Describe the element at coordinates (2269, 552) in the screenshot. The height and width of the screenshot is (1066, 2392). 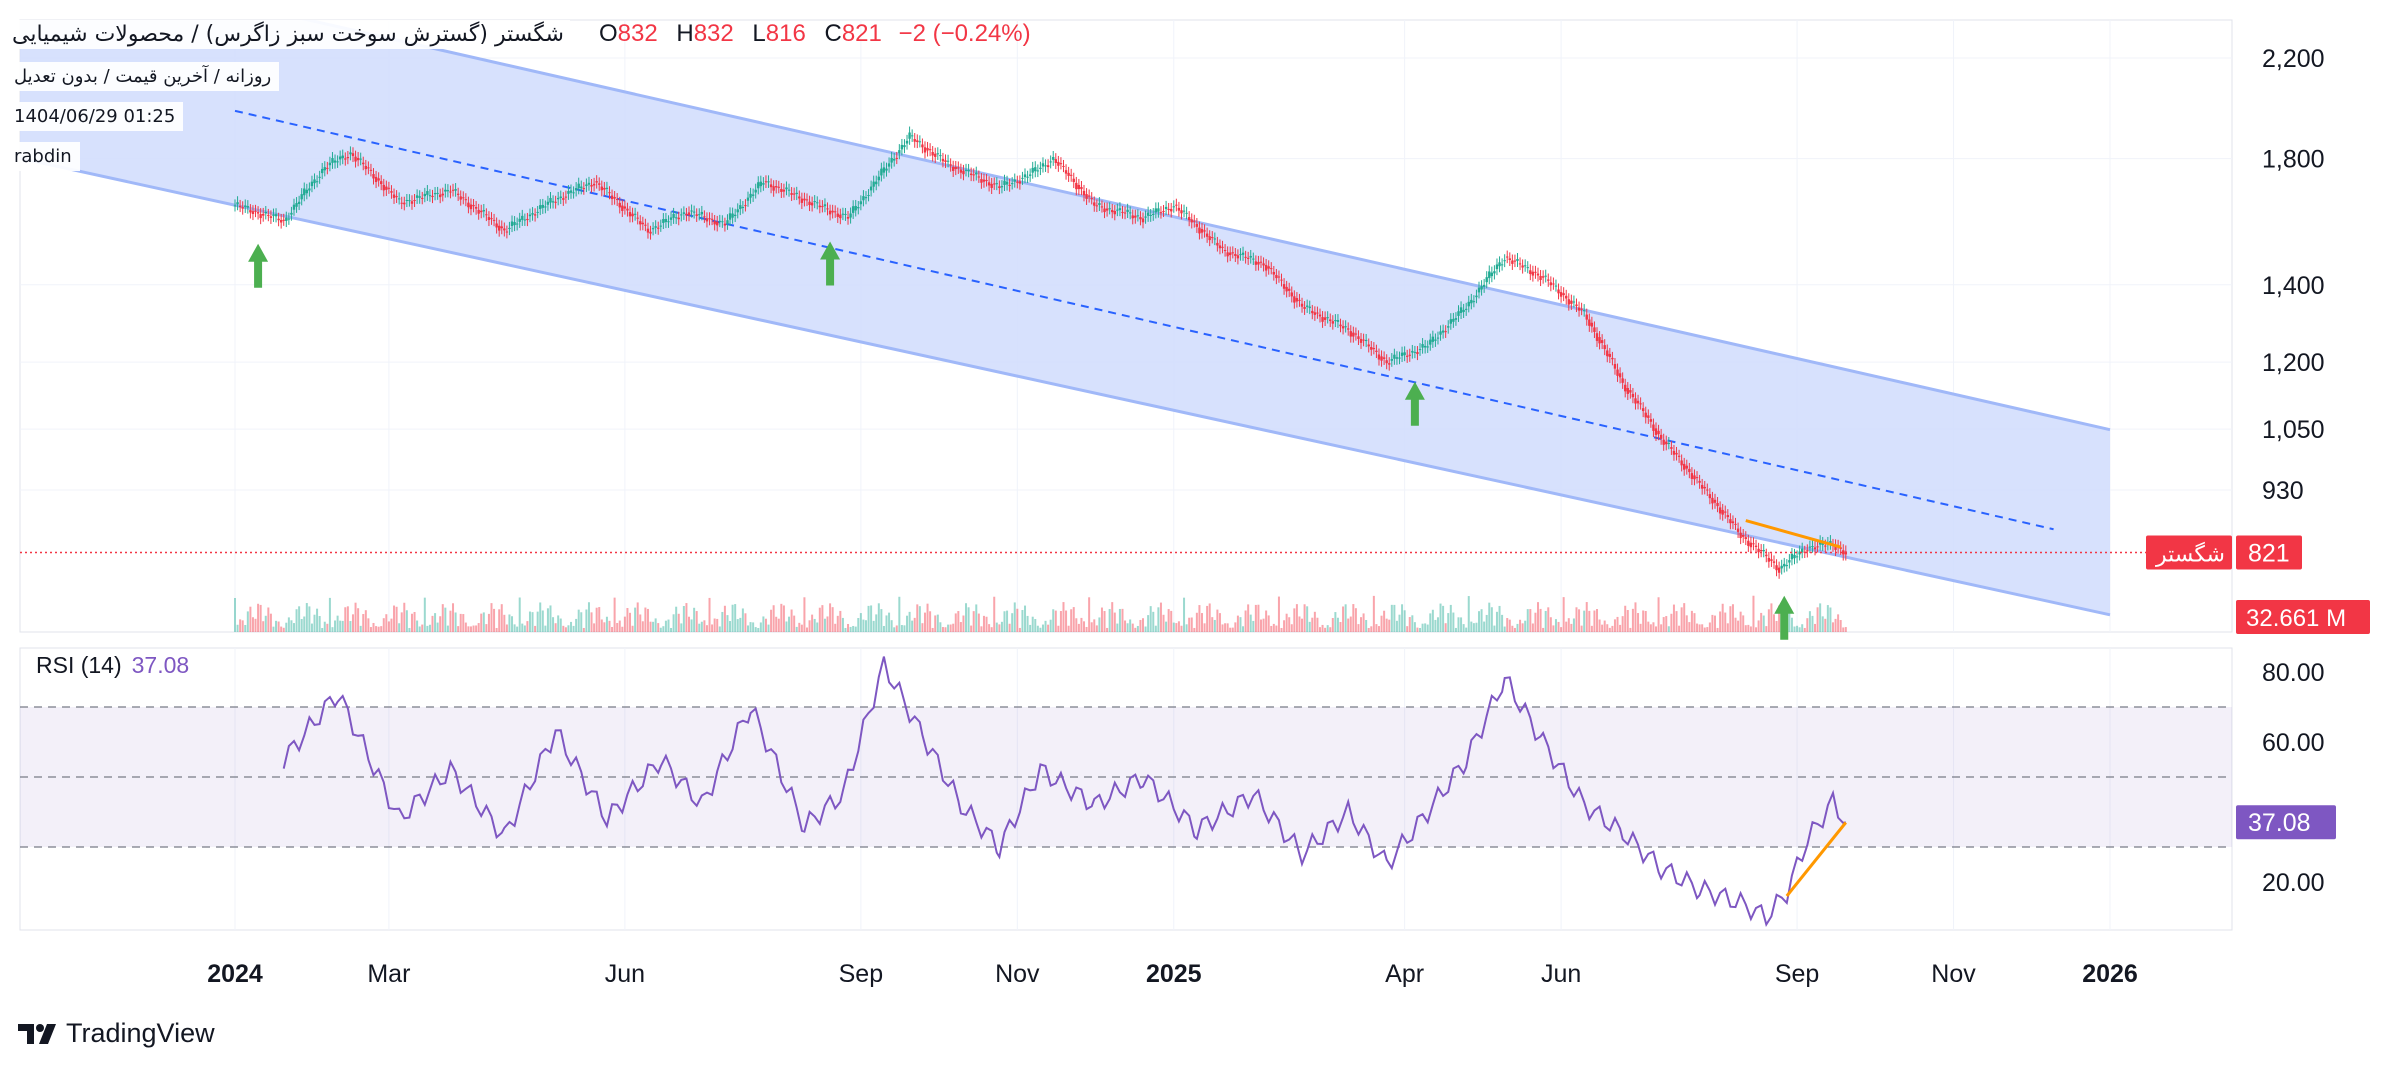
I see `last-price-tag` at that location.